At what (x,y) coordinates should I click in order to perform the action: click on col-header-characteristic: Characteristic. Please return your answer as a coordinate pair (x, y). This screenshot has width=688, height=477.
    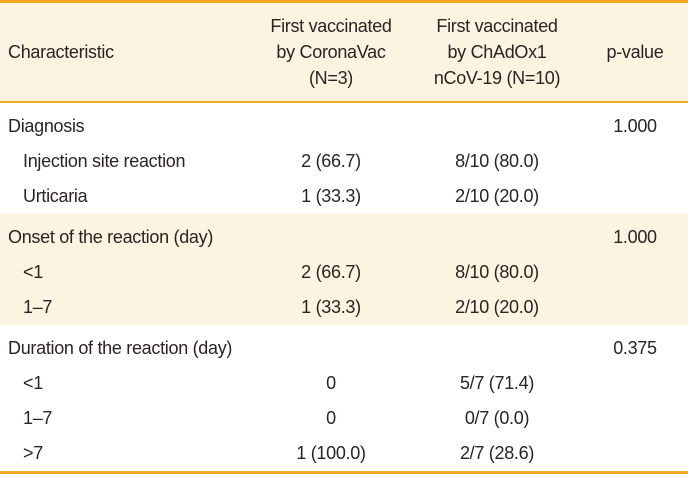
    Looking at the image, I should click on (125, 52).